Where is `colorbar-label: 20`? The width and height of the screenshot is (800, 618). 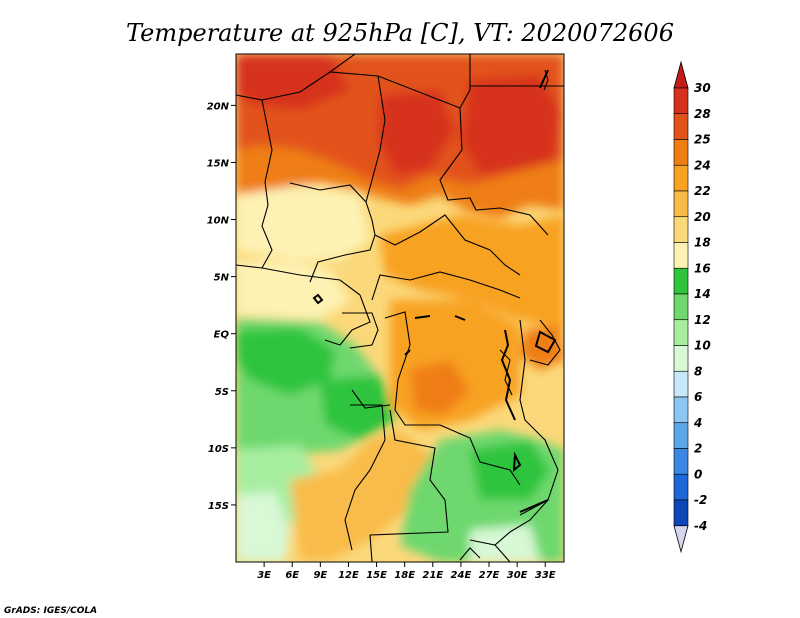 colorbar-label: 20 is located at coordinates (702, 217).